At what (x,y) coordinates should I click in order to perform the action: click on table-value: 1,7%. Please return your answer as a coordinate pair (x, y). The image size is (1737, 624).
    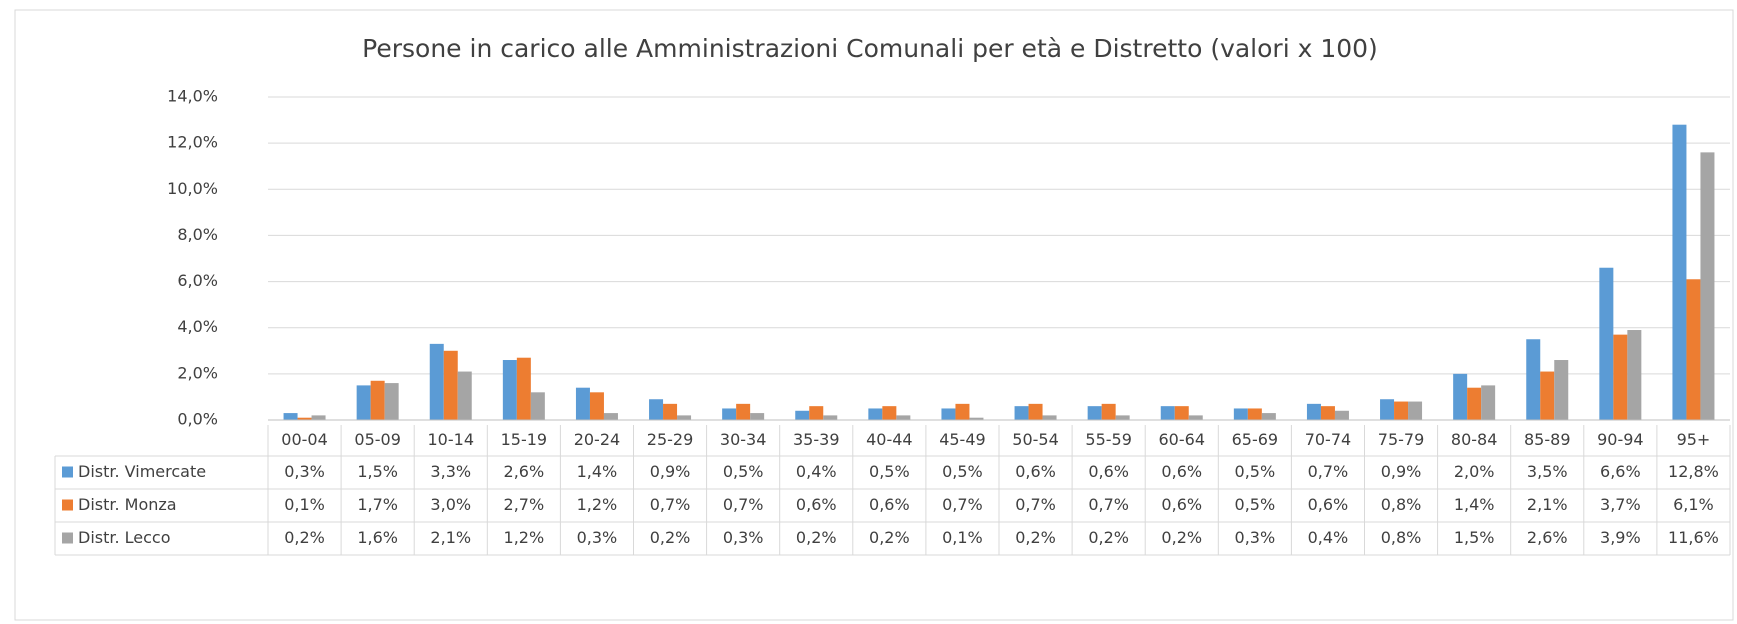
    Looking at the image, I should click on (377, 504).